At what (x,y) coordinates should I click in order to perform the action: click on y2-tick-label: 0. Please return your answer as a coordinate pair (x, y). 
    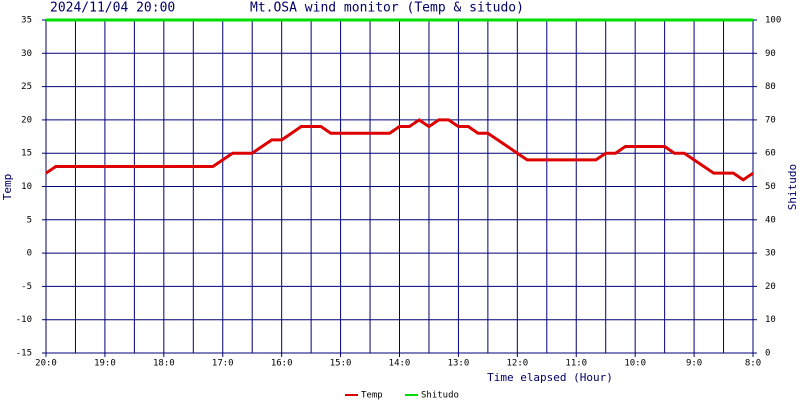
    Looking at the image, I should click on (767, 354).